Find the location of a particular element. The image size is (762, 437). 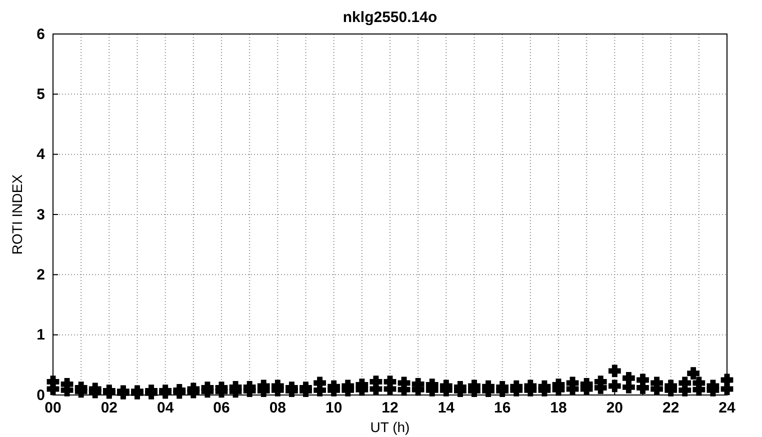

x-tick-label: 12 is located at coordinates (390, 408).